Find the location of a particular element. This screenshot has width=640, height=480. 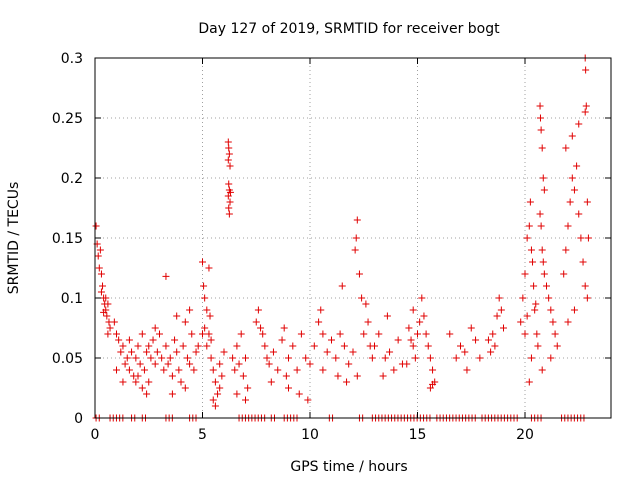

x-tick-label: 0 is located at coordinates (95, 435).